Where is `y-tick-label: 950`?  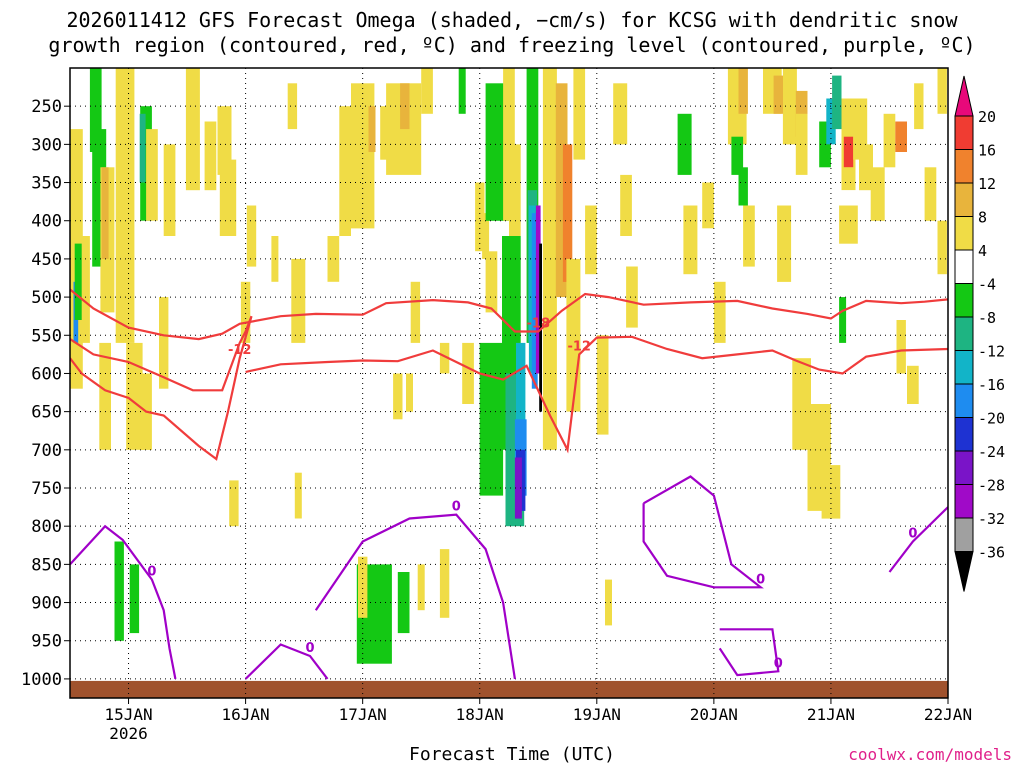
y-tick-label: 950 is located at coordinates (46, 642).